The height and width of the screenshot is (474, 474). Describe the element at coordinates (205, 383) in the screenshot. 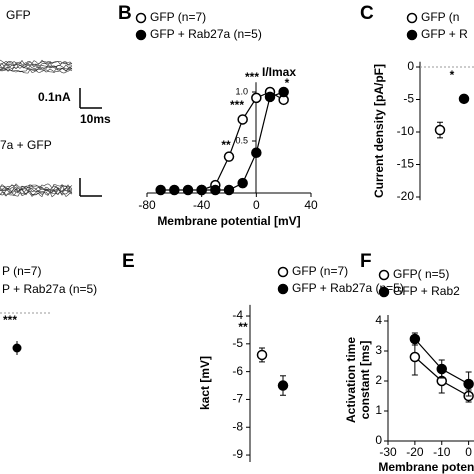

I see `y-axis-label: kact [mV]` at that location.